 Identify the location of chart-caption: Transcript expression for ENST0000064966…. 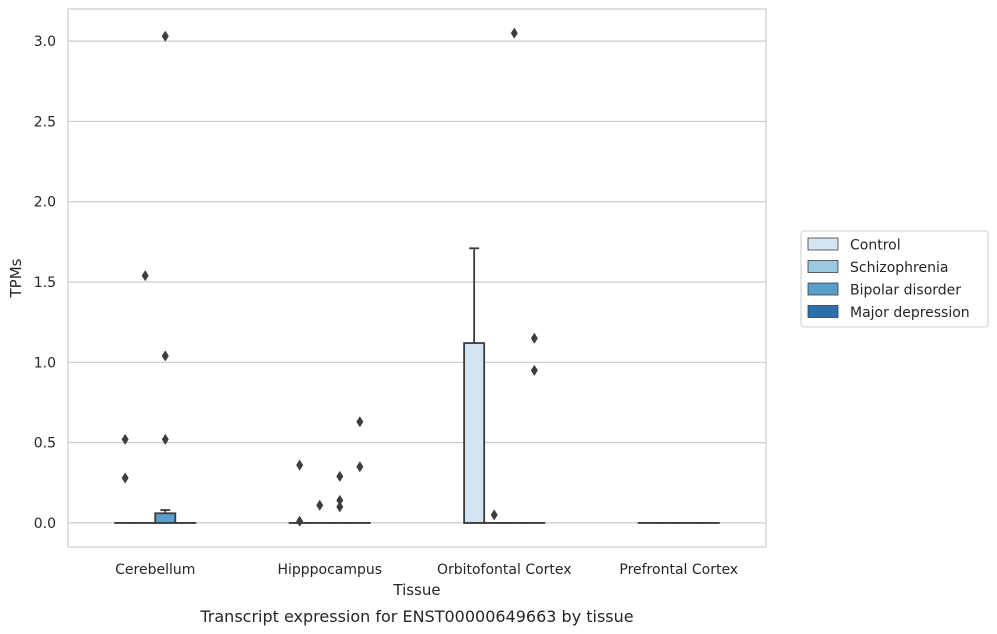
(416, 616).